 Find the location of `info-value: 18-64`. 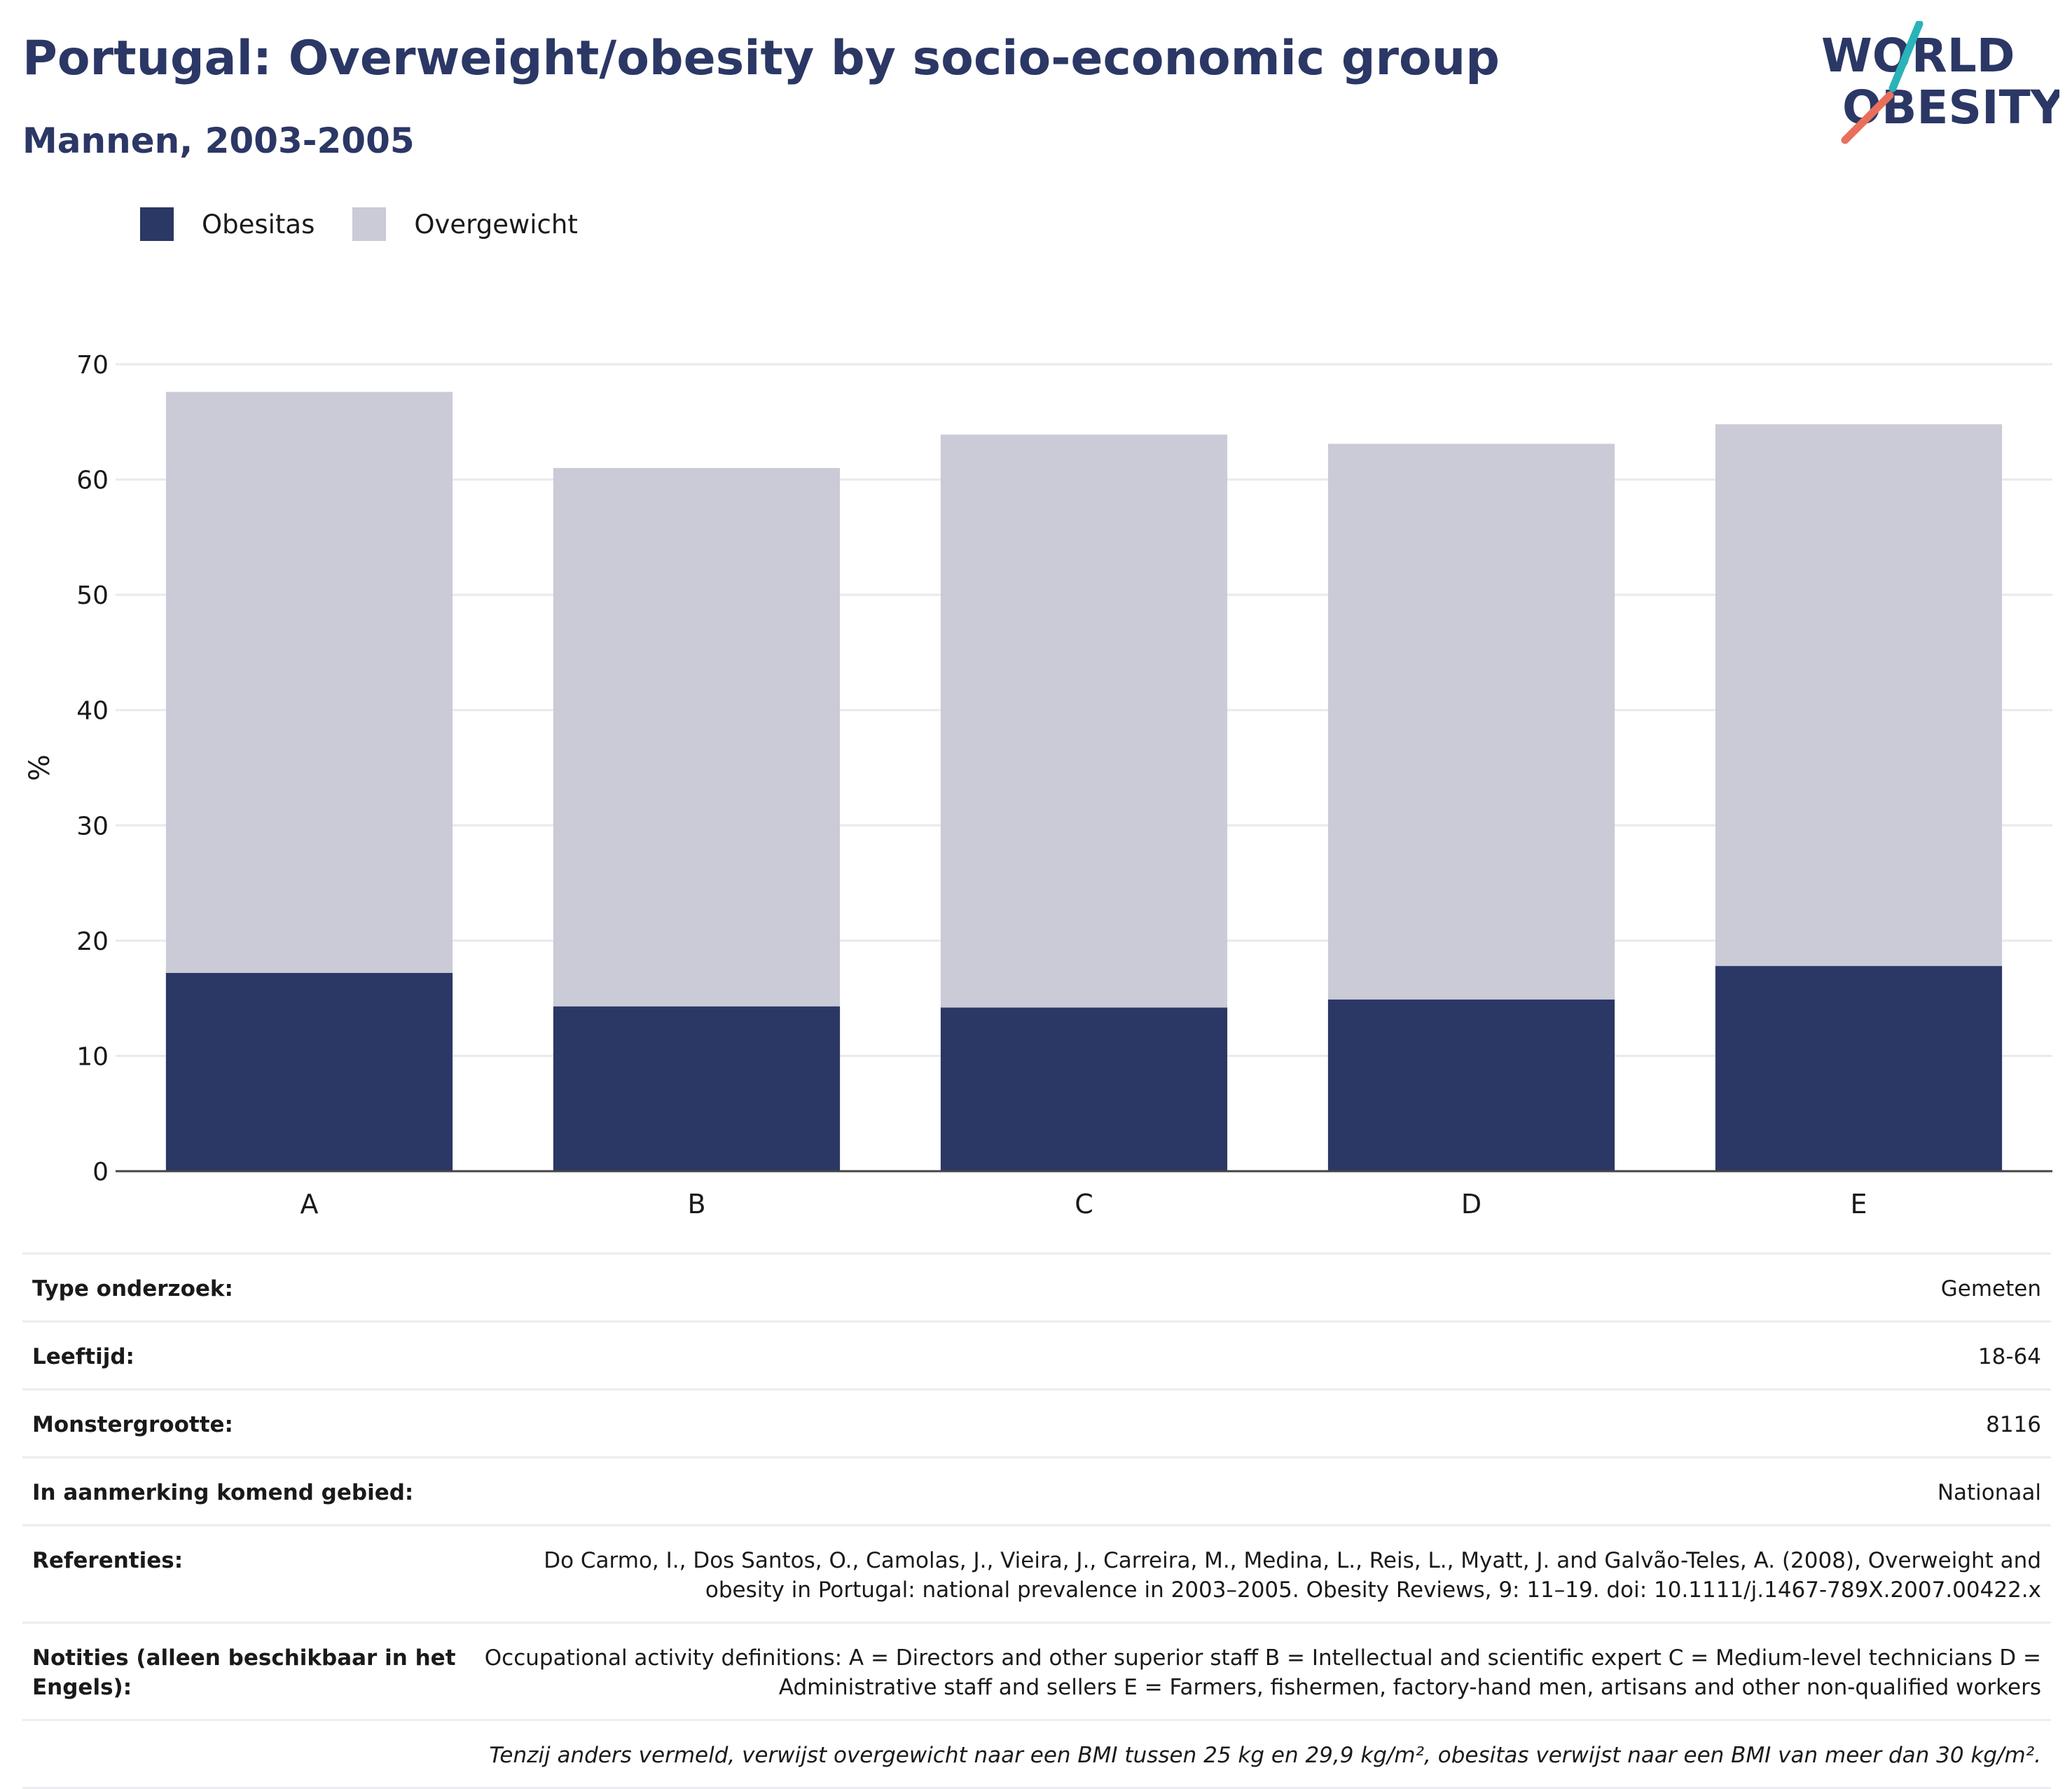

info-value: 18-64 is located at coordinates (2009, 1357).